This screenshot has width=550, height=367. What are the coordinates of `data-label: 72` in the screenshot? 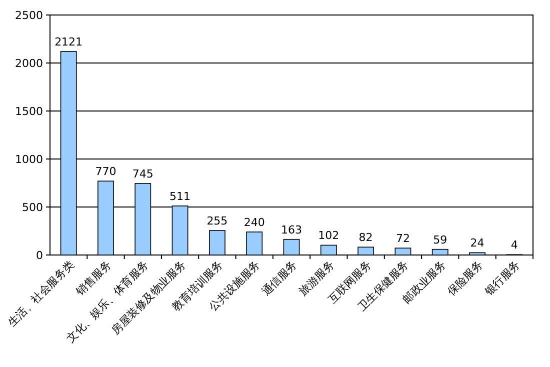 It's located at (403, 239).